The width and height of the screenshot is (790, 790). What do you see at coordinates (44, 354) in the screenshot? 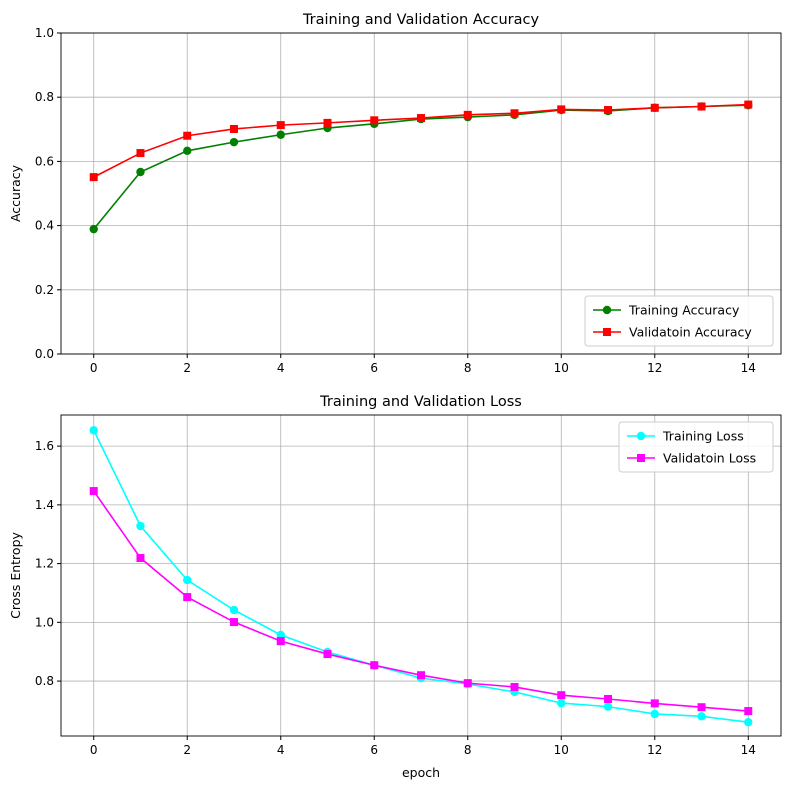
I see `y-tick-label: 0.0` at bounding box center [44, 354].